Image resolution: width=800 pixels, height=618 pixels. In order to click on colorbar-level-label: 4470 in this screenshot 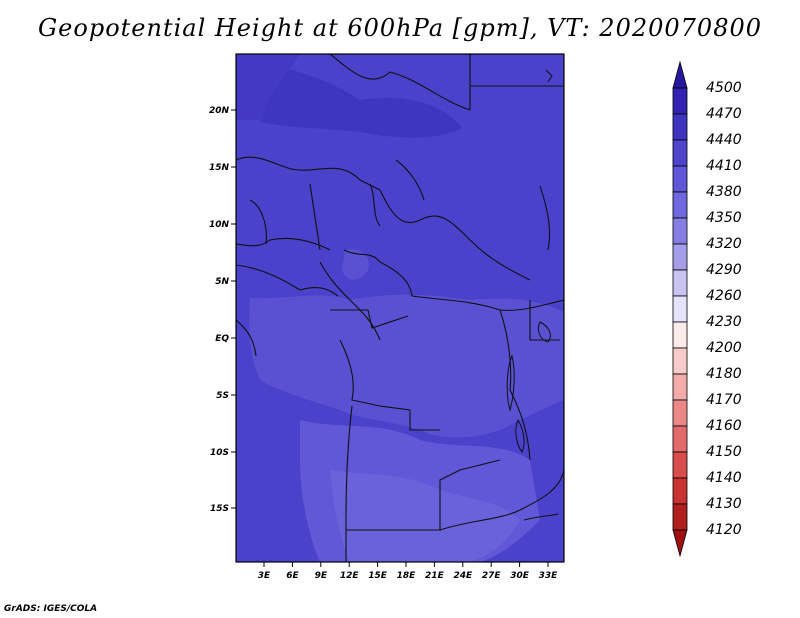, I will do `click(724, 114)`.